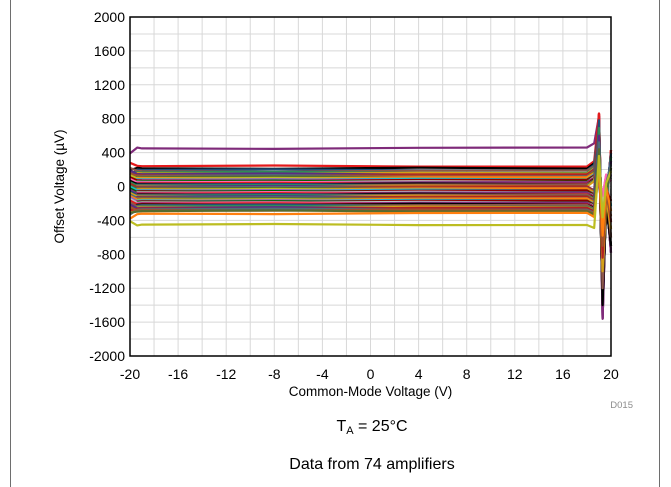  Describe the element at coordinates (107, 356) in the screenshot. I see `y-tick-label: -2000` at that location.